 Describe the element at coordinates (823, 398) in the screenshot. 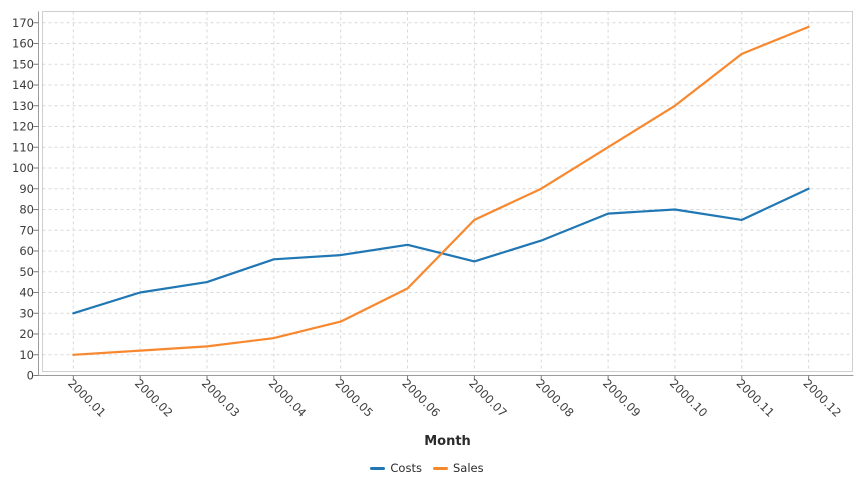

I see `x-tick-label: 2000.12` at that location.